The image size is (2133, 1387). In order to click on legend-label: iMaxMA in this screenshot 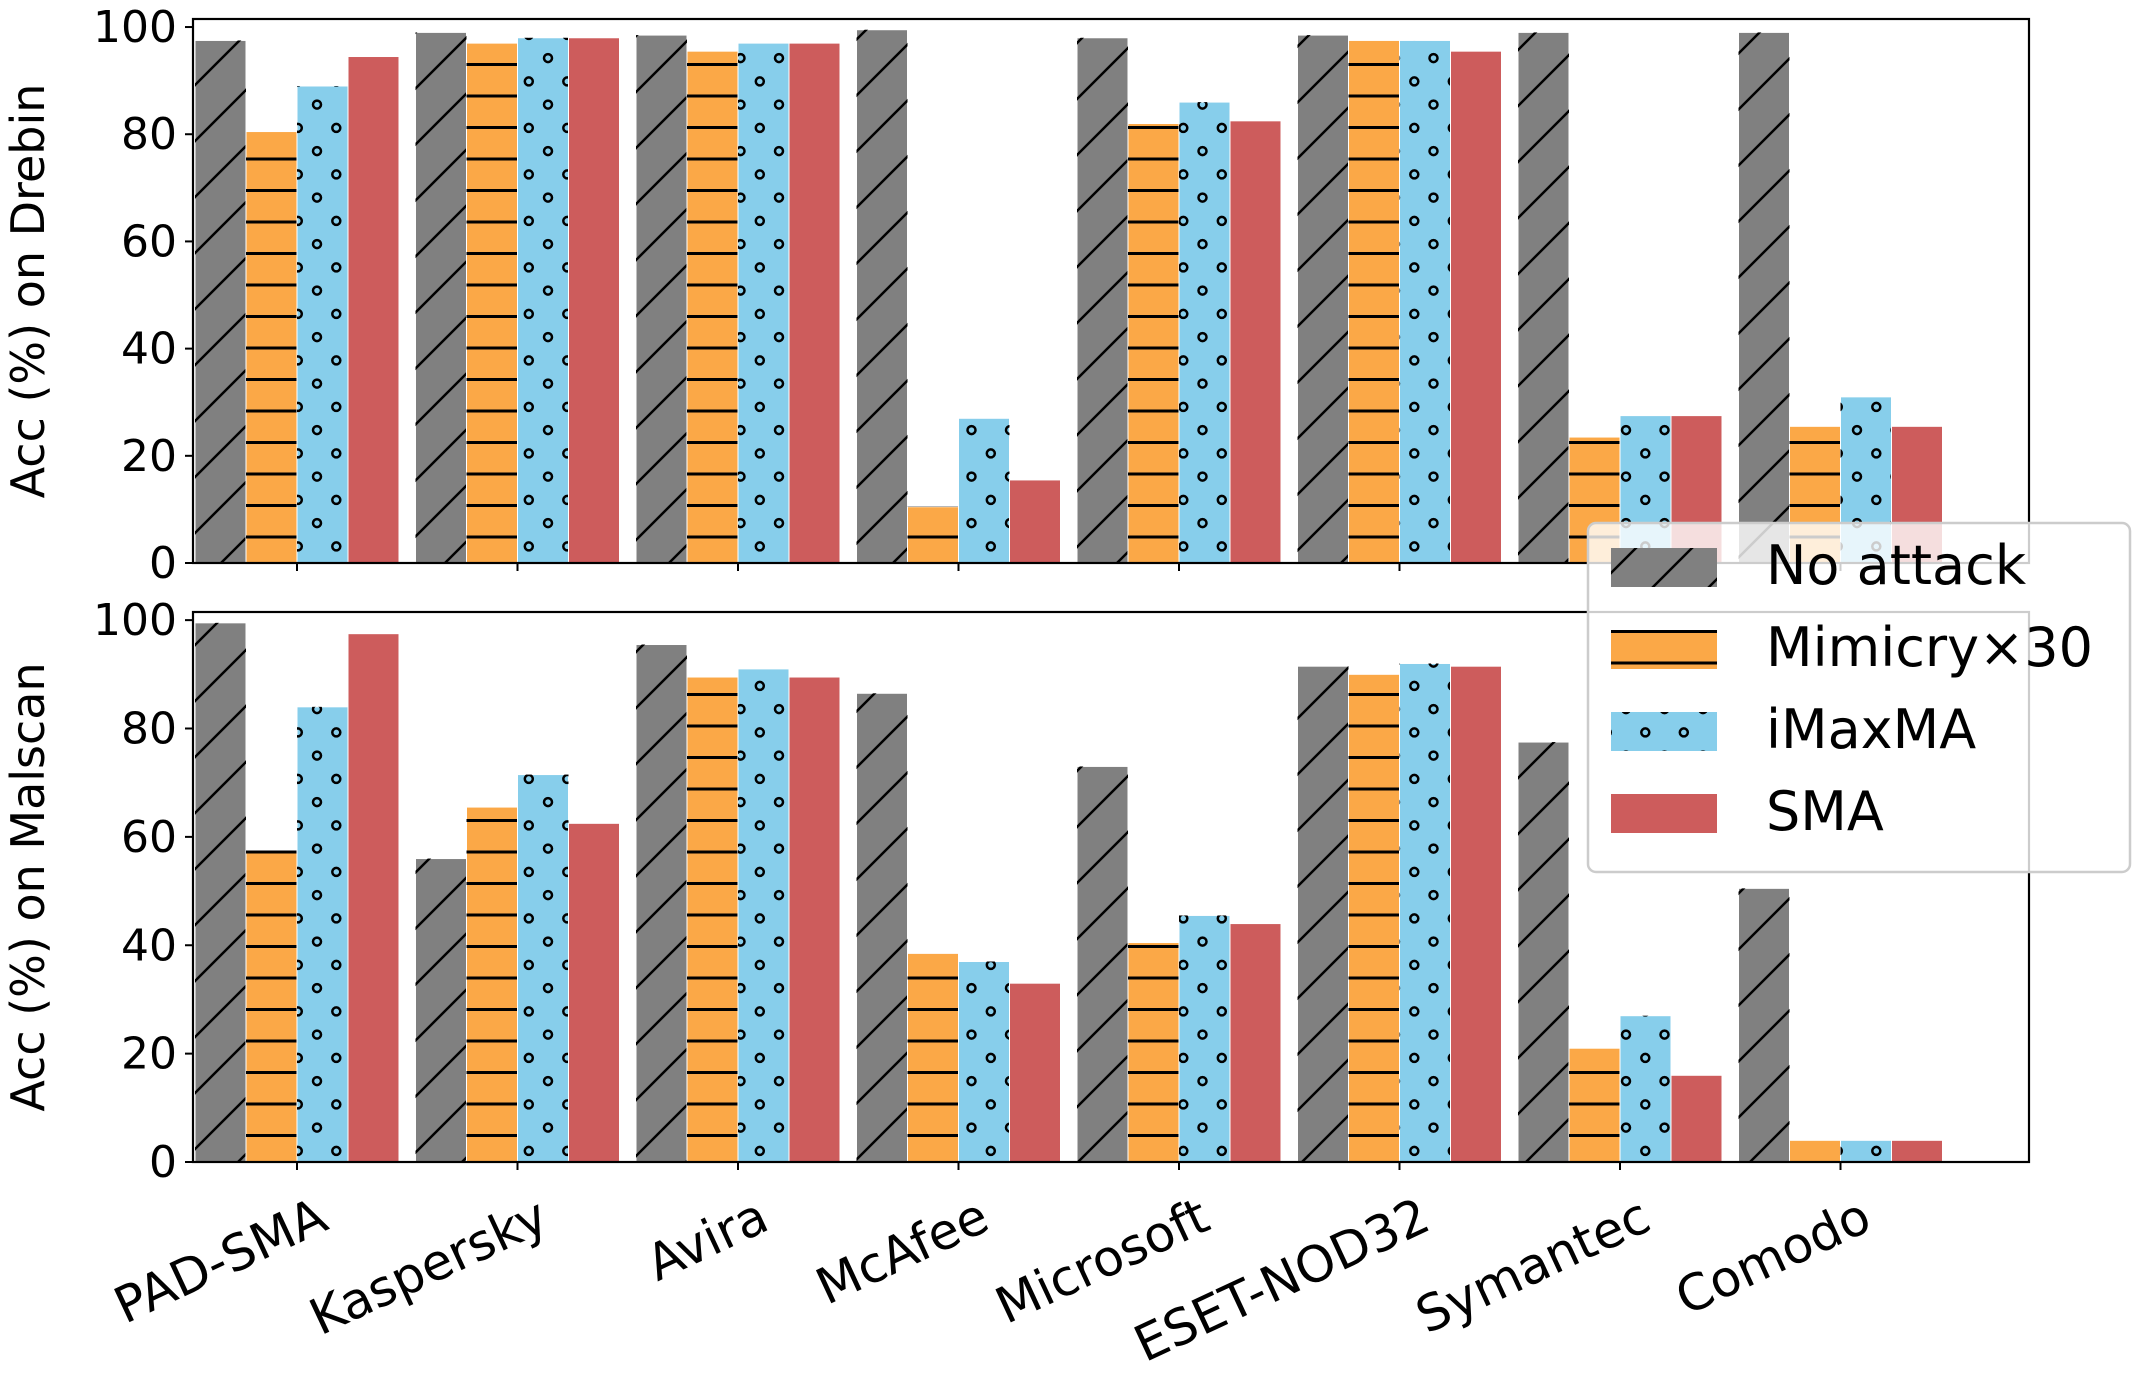, I will do `click(1871, 729)`.